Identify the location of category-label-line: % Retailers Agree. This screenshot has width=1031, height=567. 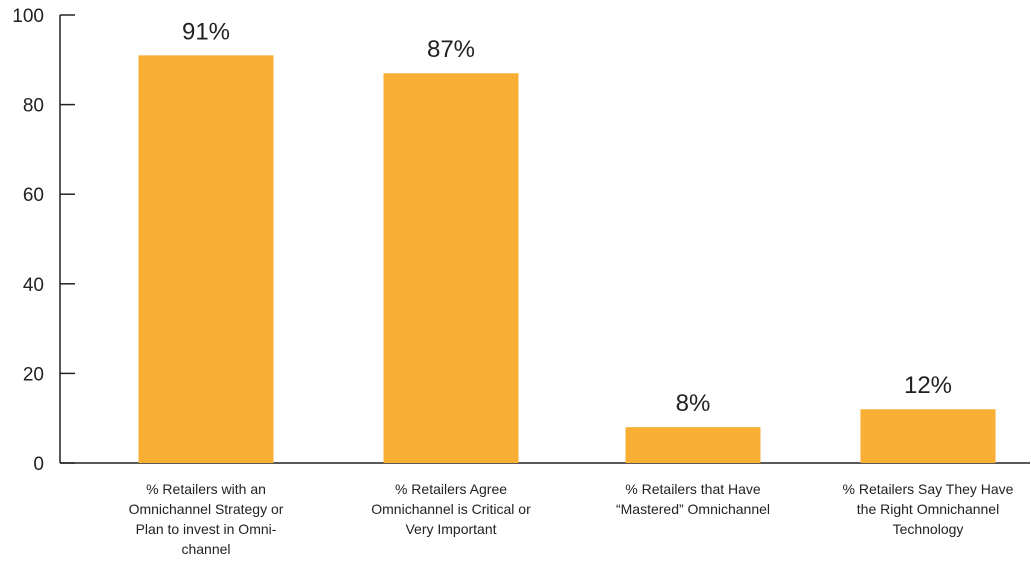
(451, 489).